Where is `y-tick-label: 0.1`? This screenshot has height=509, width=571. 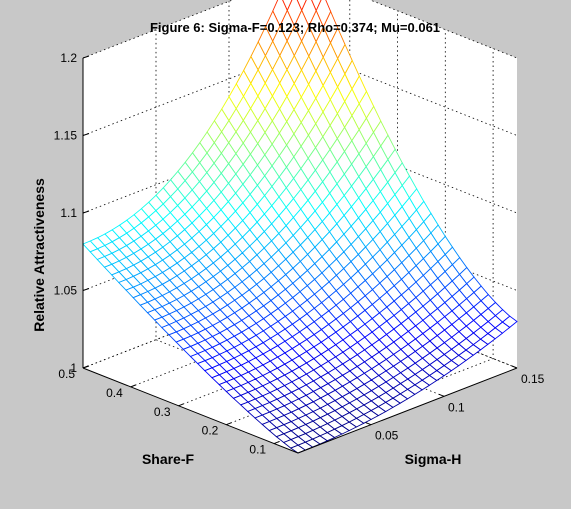
y-tick-label: 0.1 is located at coordinates (257, 450).